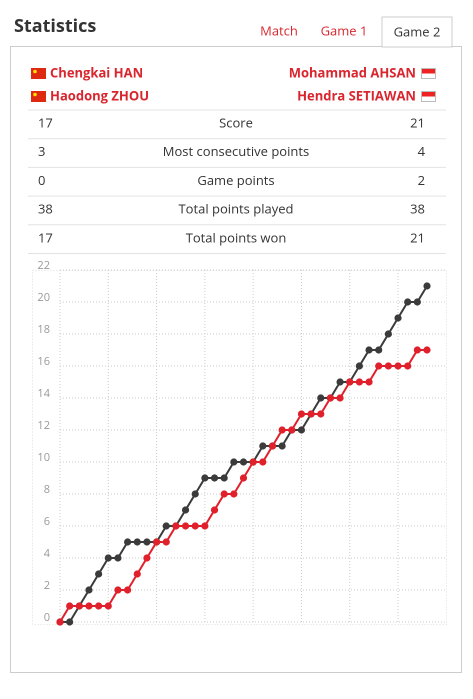  Describe the element at coordinates (422, 151) in the screenshot. I see `table-cell: 4` at that location.